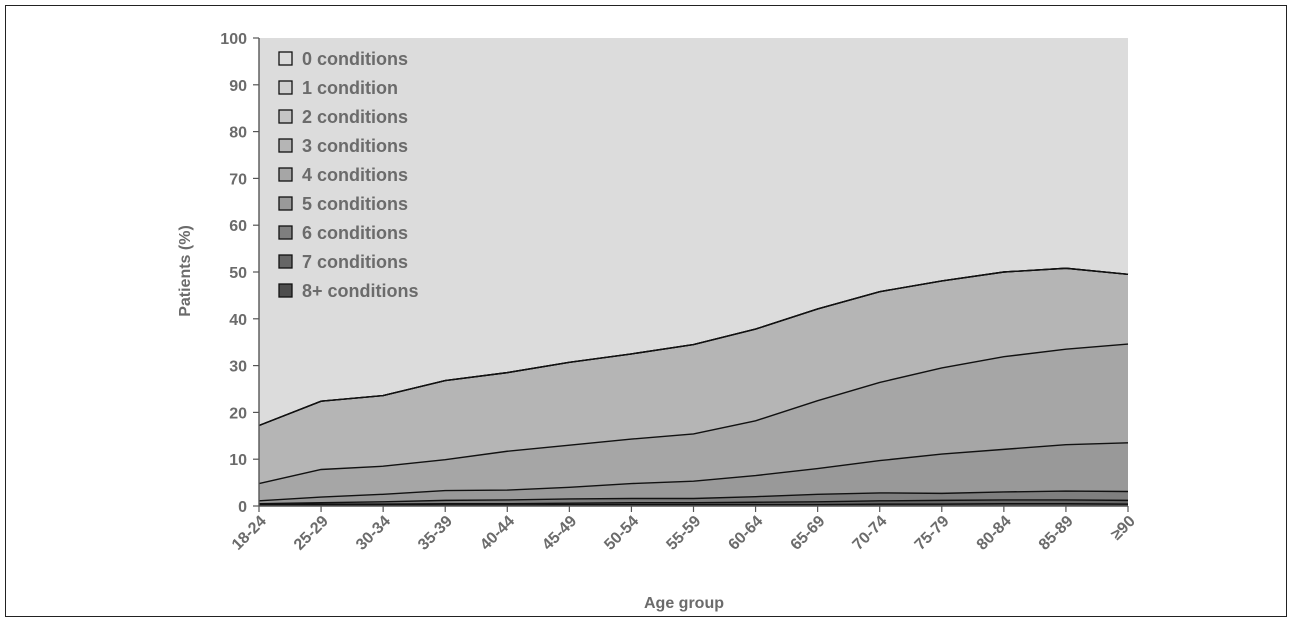 Image resolution: width=1293 pixels, height=624 pixels. I want to click on y-tick-label: 70, so click(238, 179).